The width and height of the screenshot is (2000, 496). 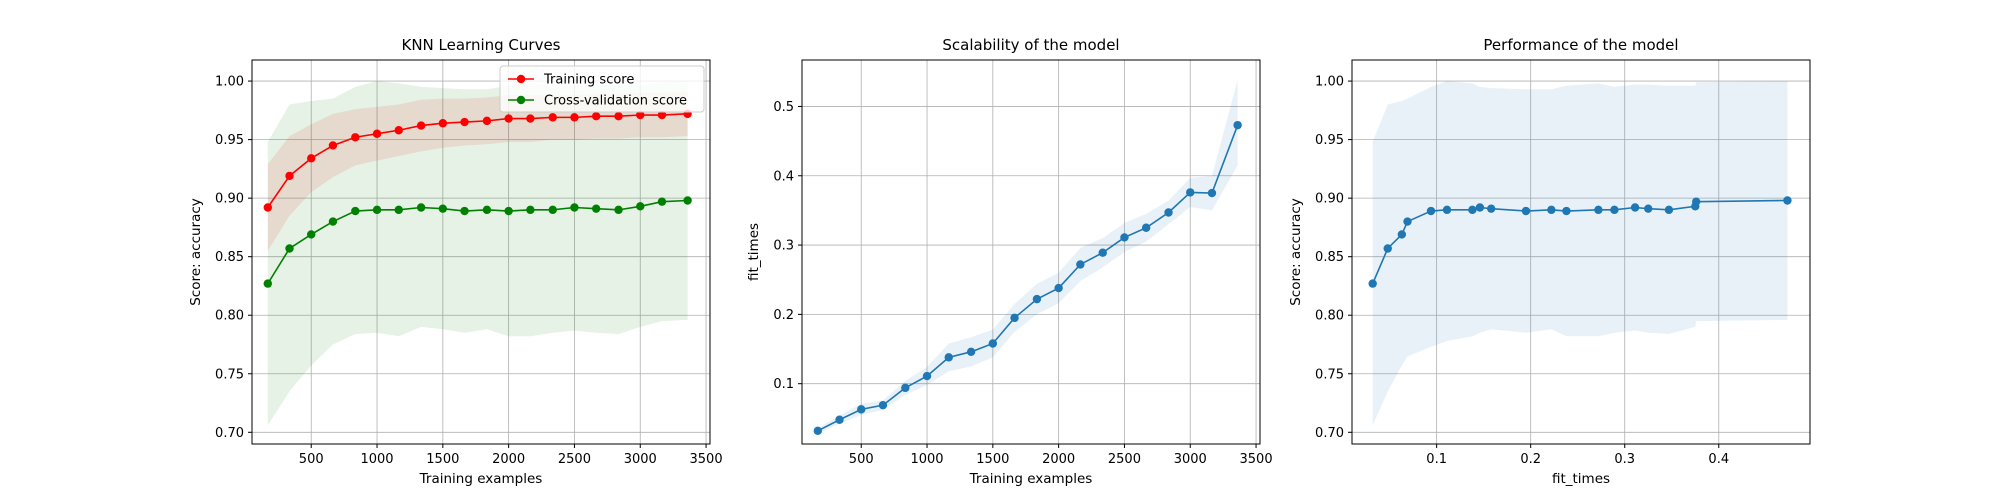 What do you see at coordinates (480, 45) in the screenshot?
I see `chart-title: KNN Learning Curves` at bounding box center [480, 45].